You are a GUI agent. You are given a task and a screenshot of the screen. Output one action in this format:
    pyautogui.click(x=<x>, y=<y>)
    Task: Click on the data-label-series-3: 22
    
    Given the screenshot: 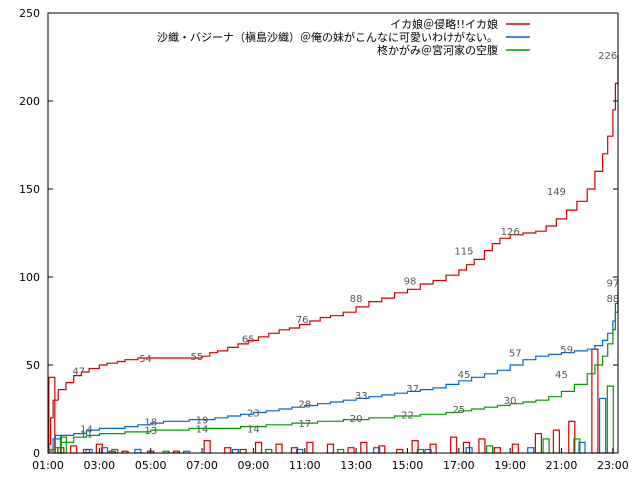 What is the action you would take?
    pyautogui.click(x=407, y=415)
    